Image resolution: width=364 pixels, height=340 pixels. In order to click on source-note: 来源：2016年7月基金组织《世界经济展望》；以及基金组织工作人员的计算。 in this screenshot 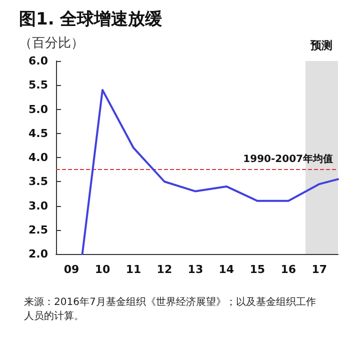, I will do `click(170, 310)`.